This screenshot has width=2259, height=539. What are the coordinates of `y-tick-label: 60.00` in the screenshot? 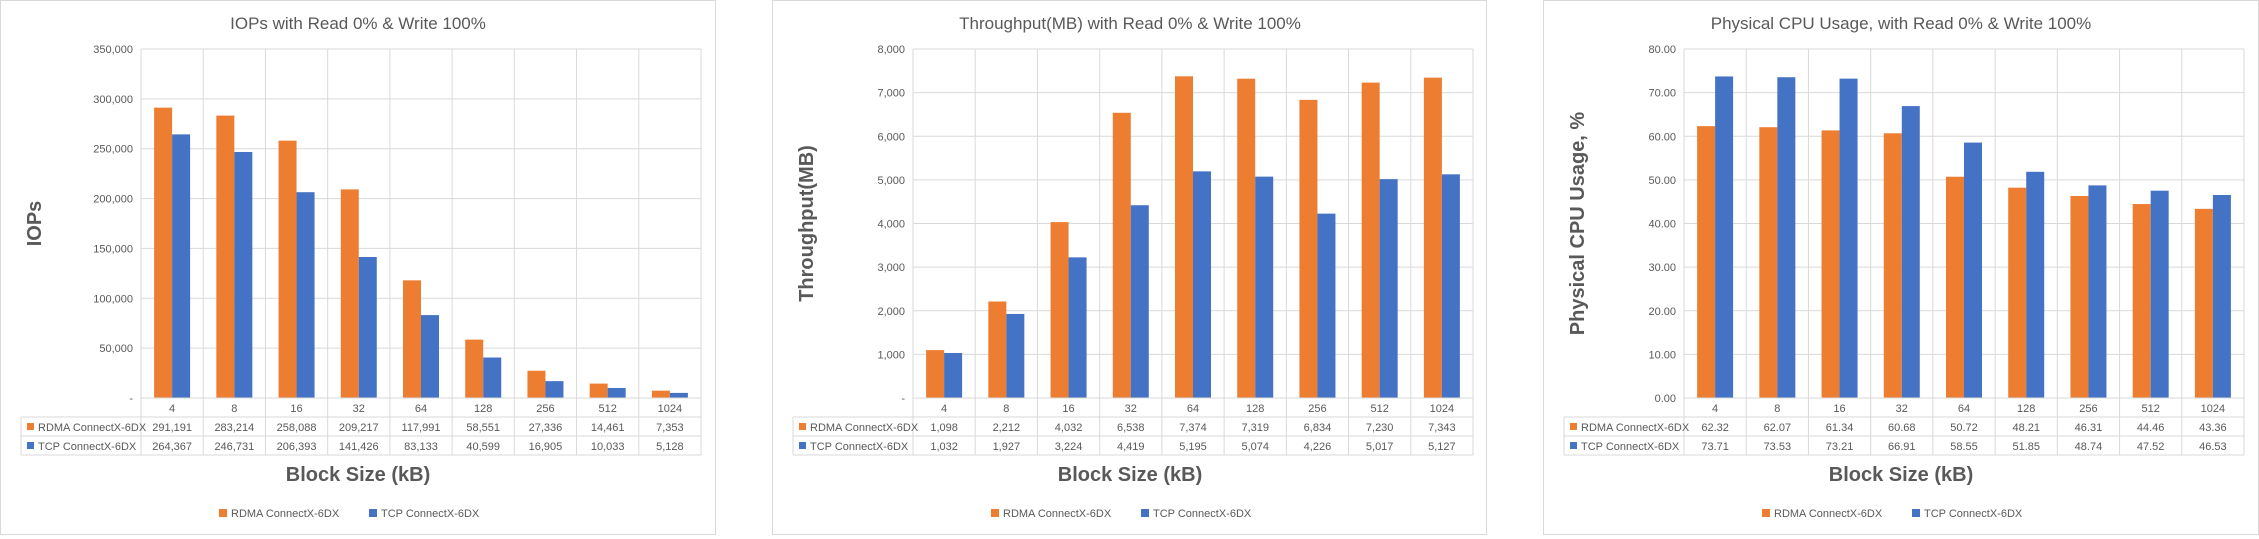 It's located at (1662, 137).